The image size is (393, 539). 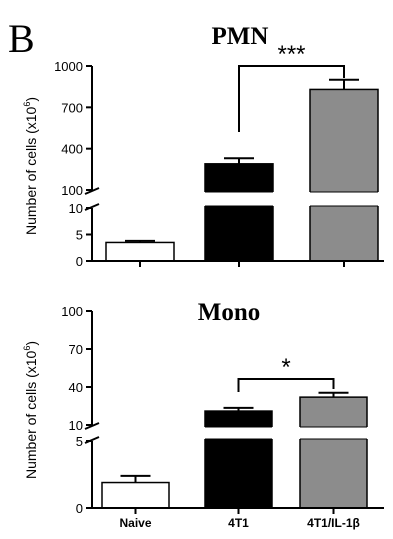 What do you see at coordinates (76, 349) in the screenshot?
I see `y-tick-label: 70` at bounding box center [76, 349].